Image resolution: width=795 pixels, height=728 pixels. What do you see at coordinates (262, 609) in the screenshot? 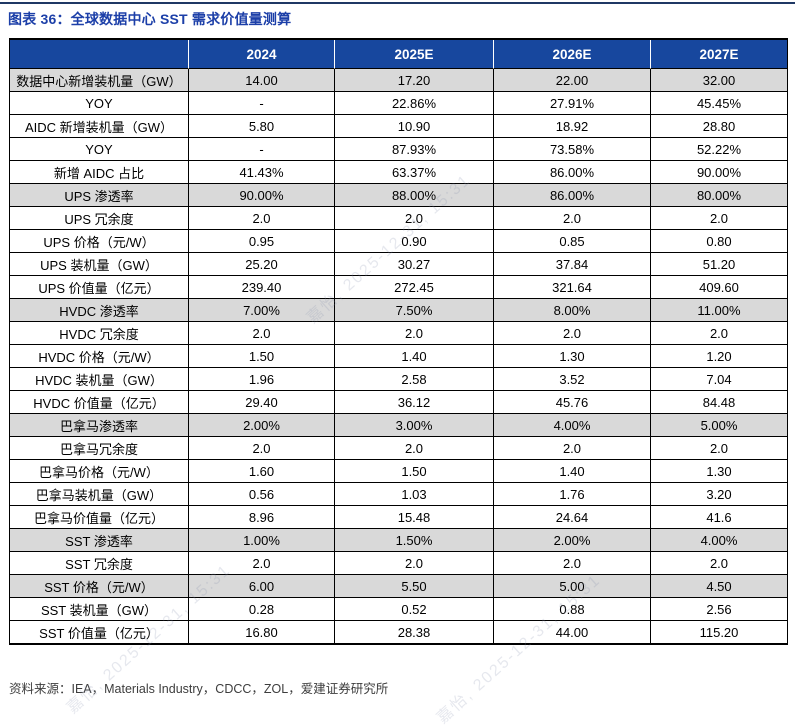
I see `value-cell-2024: 0.28` at bounding box center [262, 609].